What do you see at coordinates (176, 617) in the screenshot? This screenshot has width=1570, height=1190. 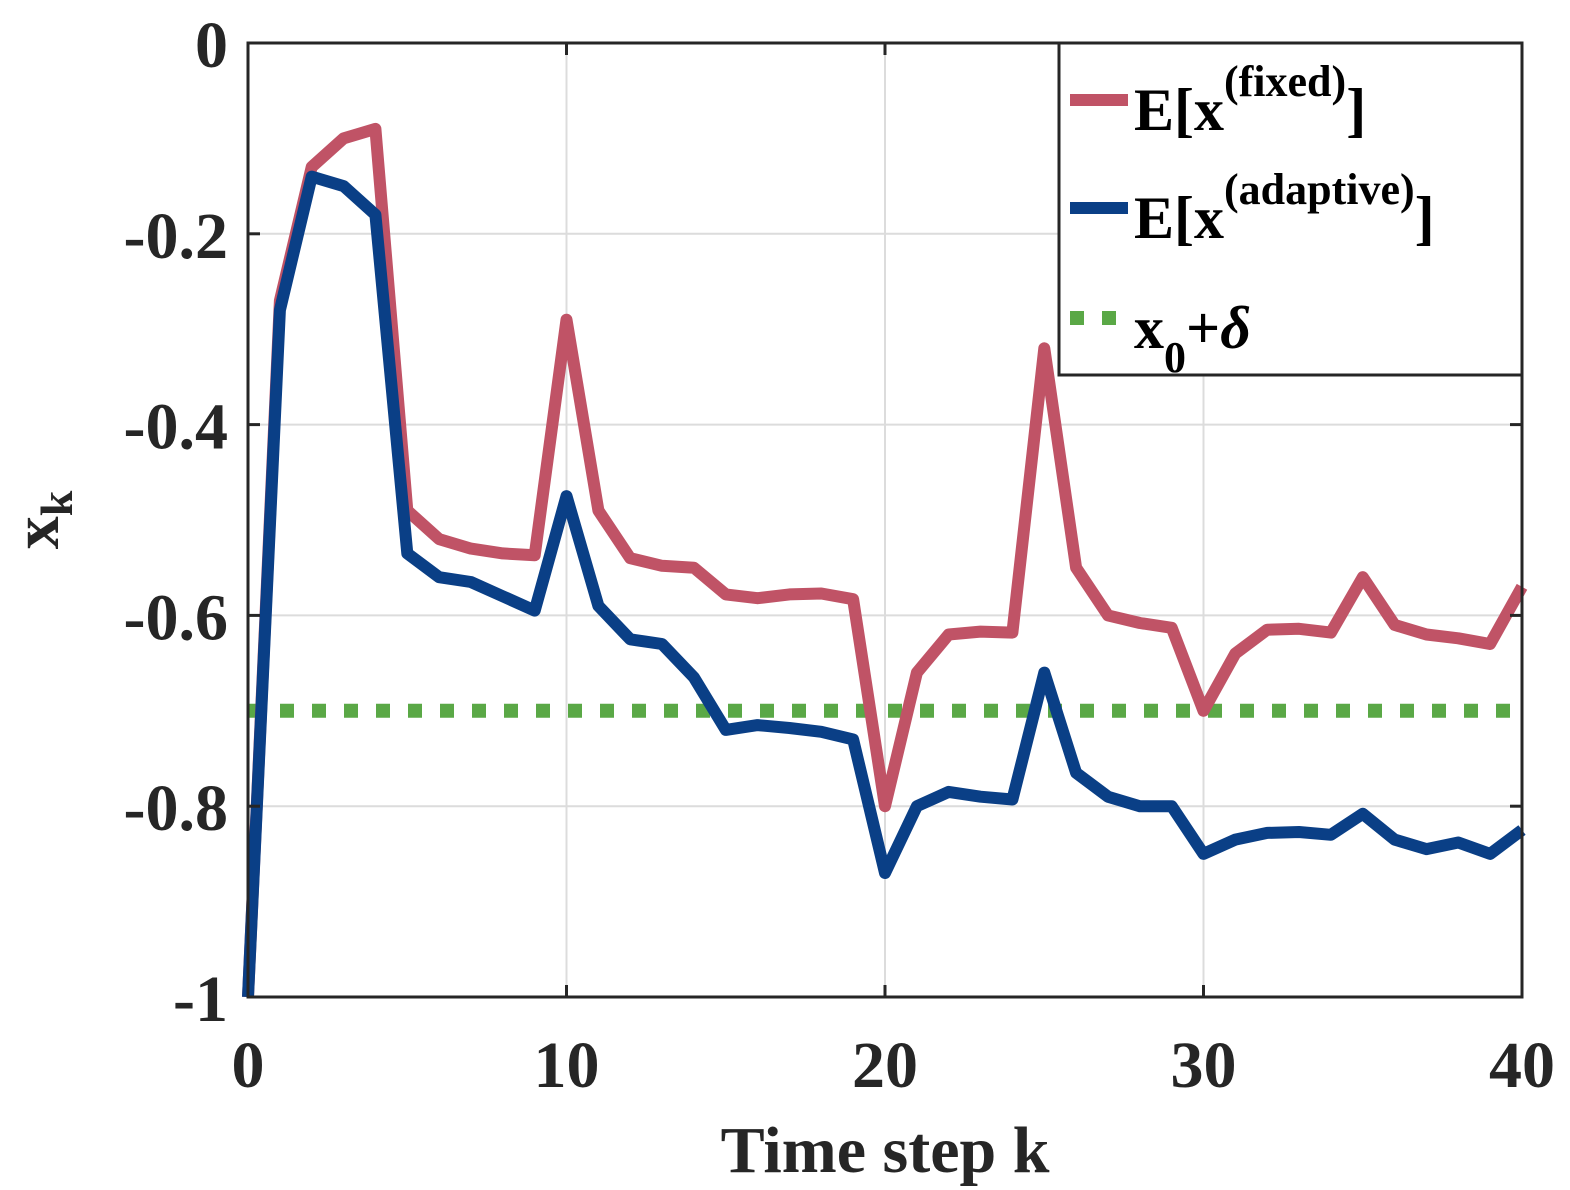 I see `y-tick-label-3: -0.6` at bounding box center [176, 617].